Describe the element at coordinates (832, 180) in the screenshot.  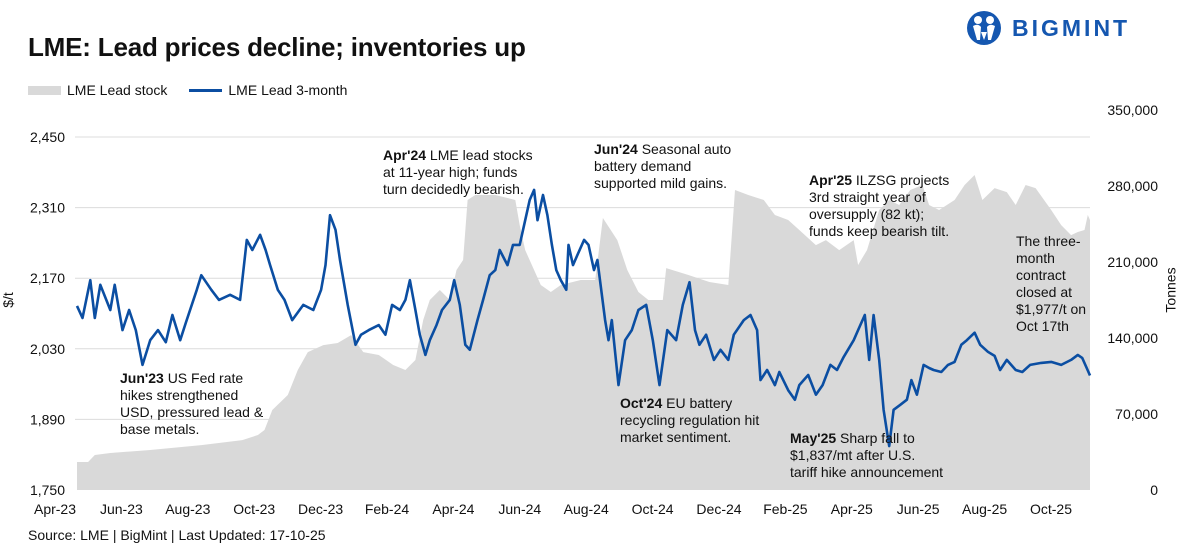
I see `annotation-date: Apr'25` at that location.